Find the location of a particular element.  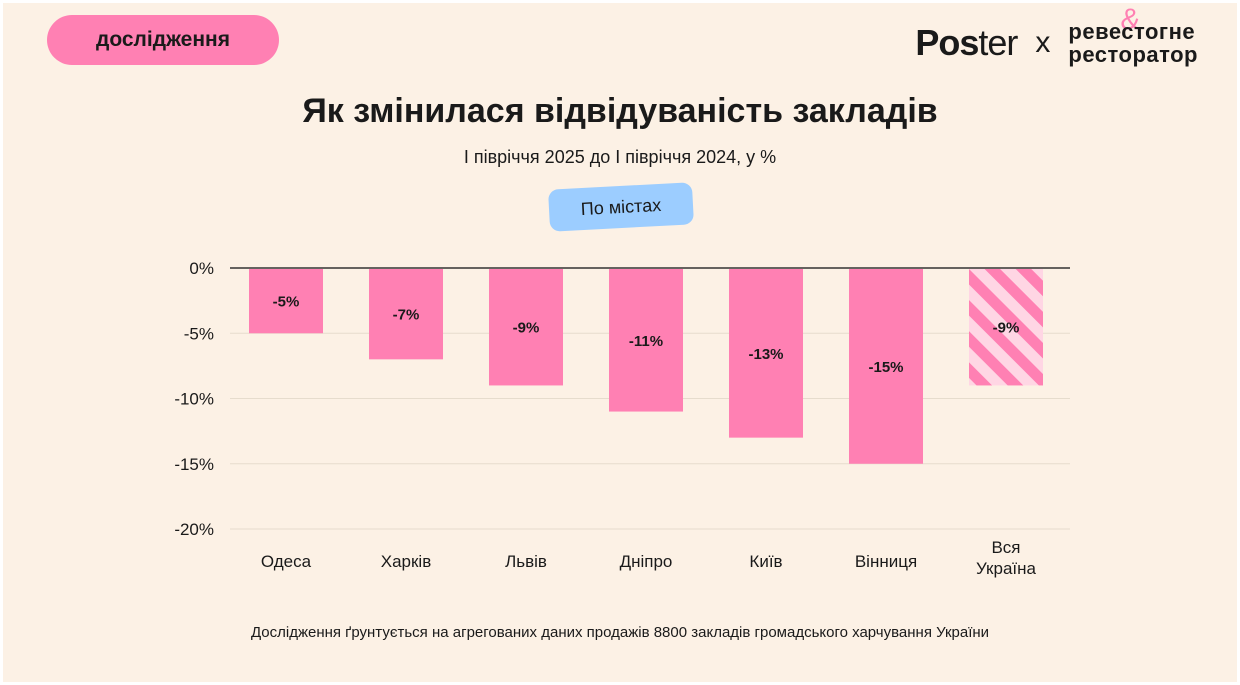

bar-total-ukraine is located at coordinates (1006, 327).